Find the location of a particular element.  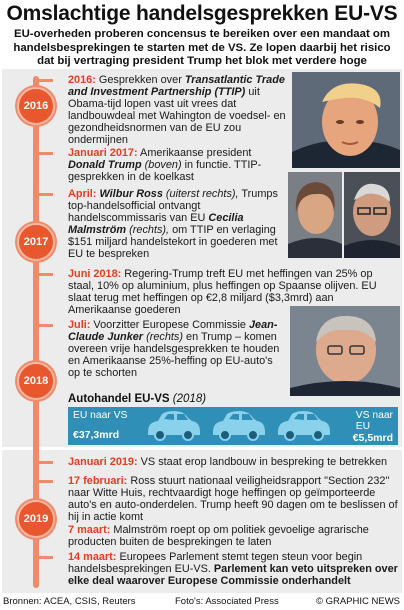

footer-sources: Bronnen: ACEA, CSIS, Reuters is located at coordinates (69, 601).